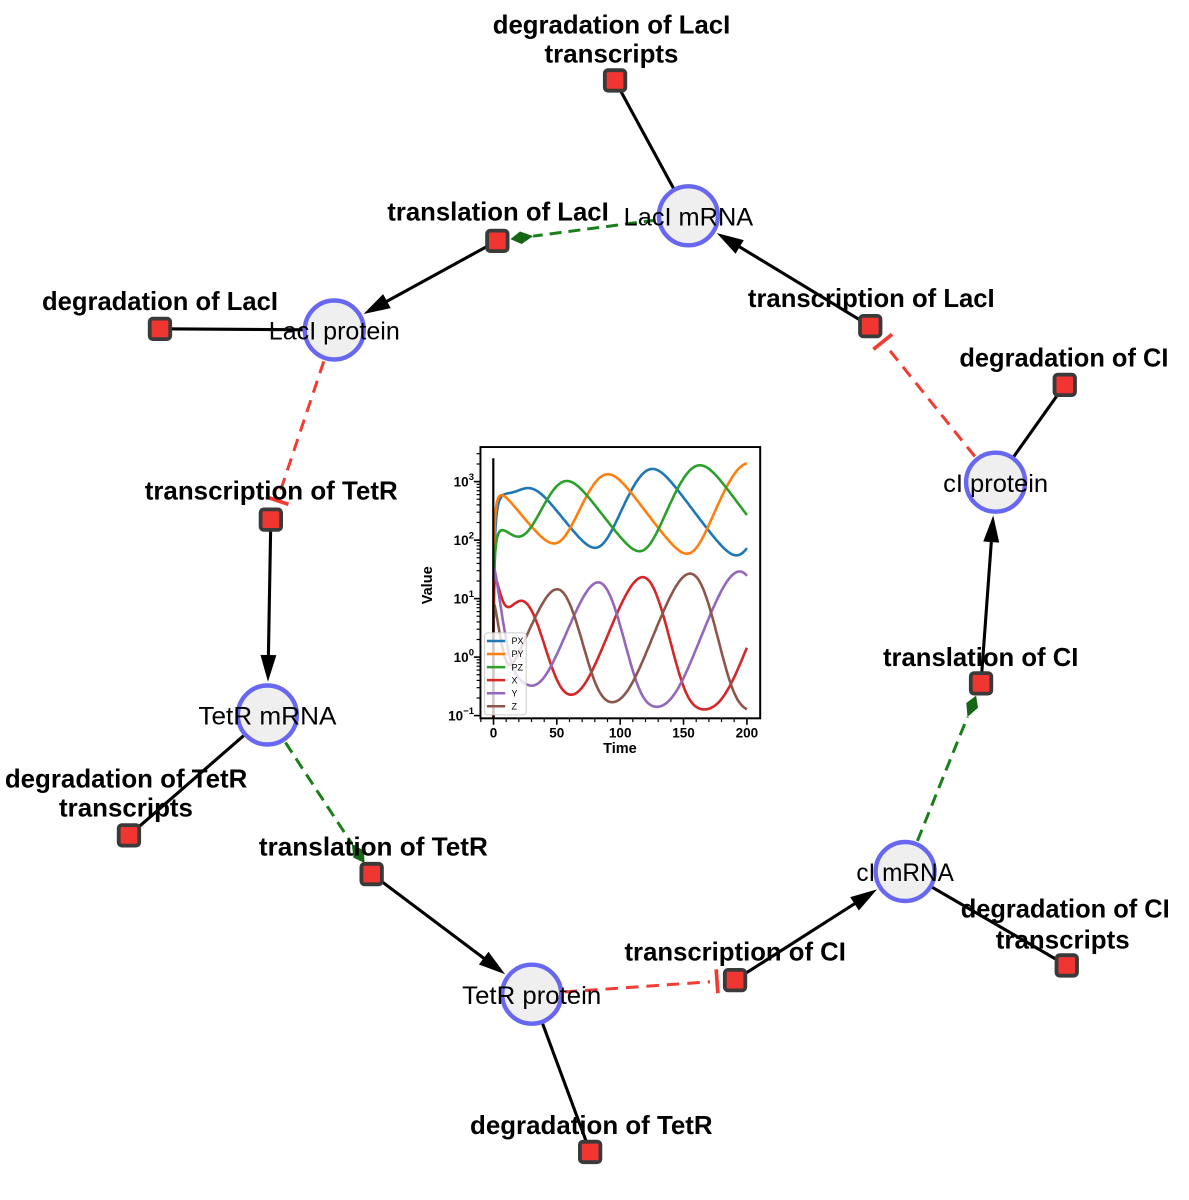 The image size is (1189, 1200). Describe the element at coordinates (334, 332) in the screenshot. I see `svg-text: LacI protein` at that location.